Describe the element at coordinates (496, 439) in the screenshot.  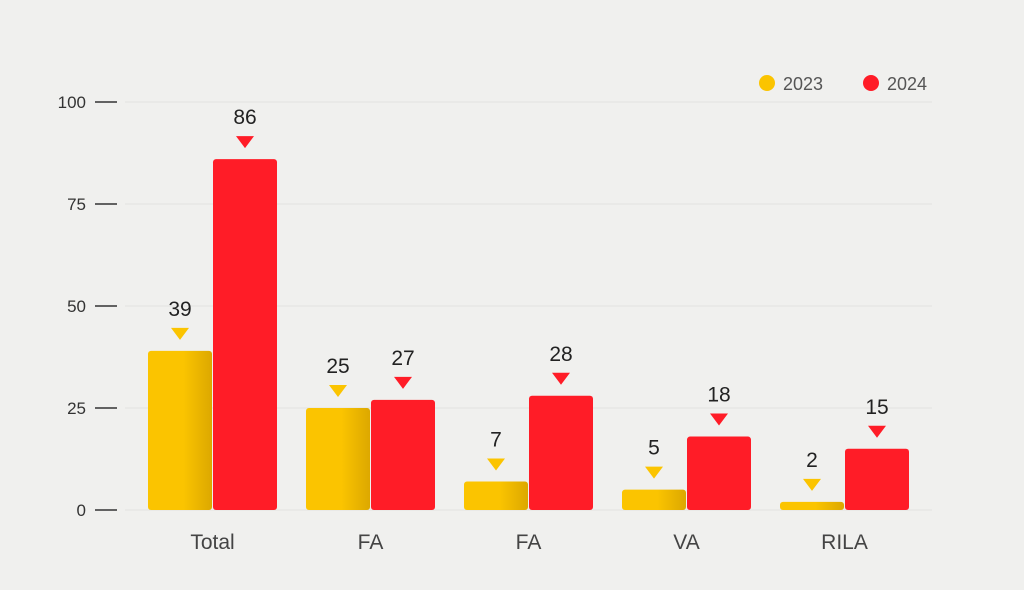
I see `value-label-2023-2: 7` at that location.